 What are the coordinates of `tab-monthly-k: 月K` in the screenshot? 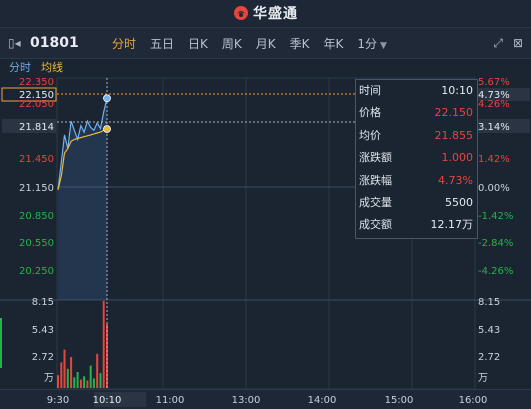 It's located at (265, 43).